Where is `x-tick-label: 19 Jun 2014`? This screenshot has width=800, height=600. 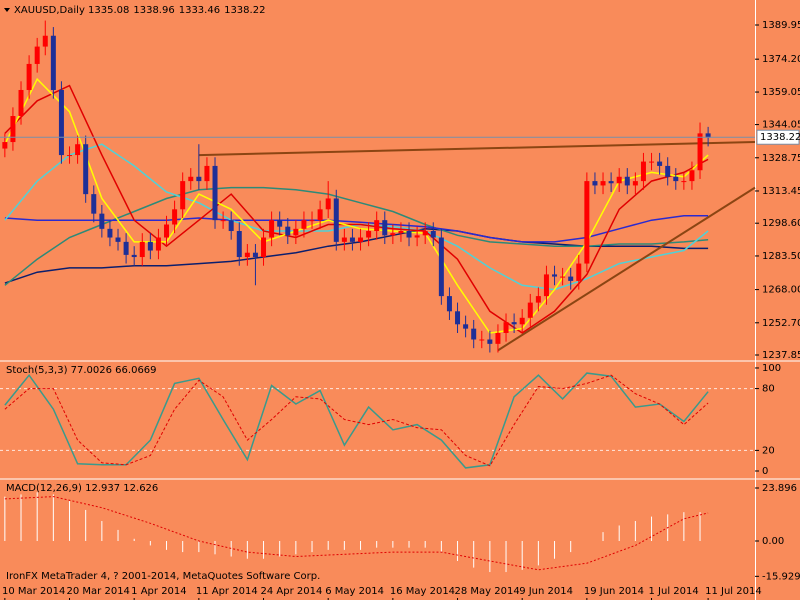 x-tick-label: 19 Jun 2014 is located at coordinates (614, 591).